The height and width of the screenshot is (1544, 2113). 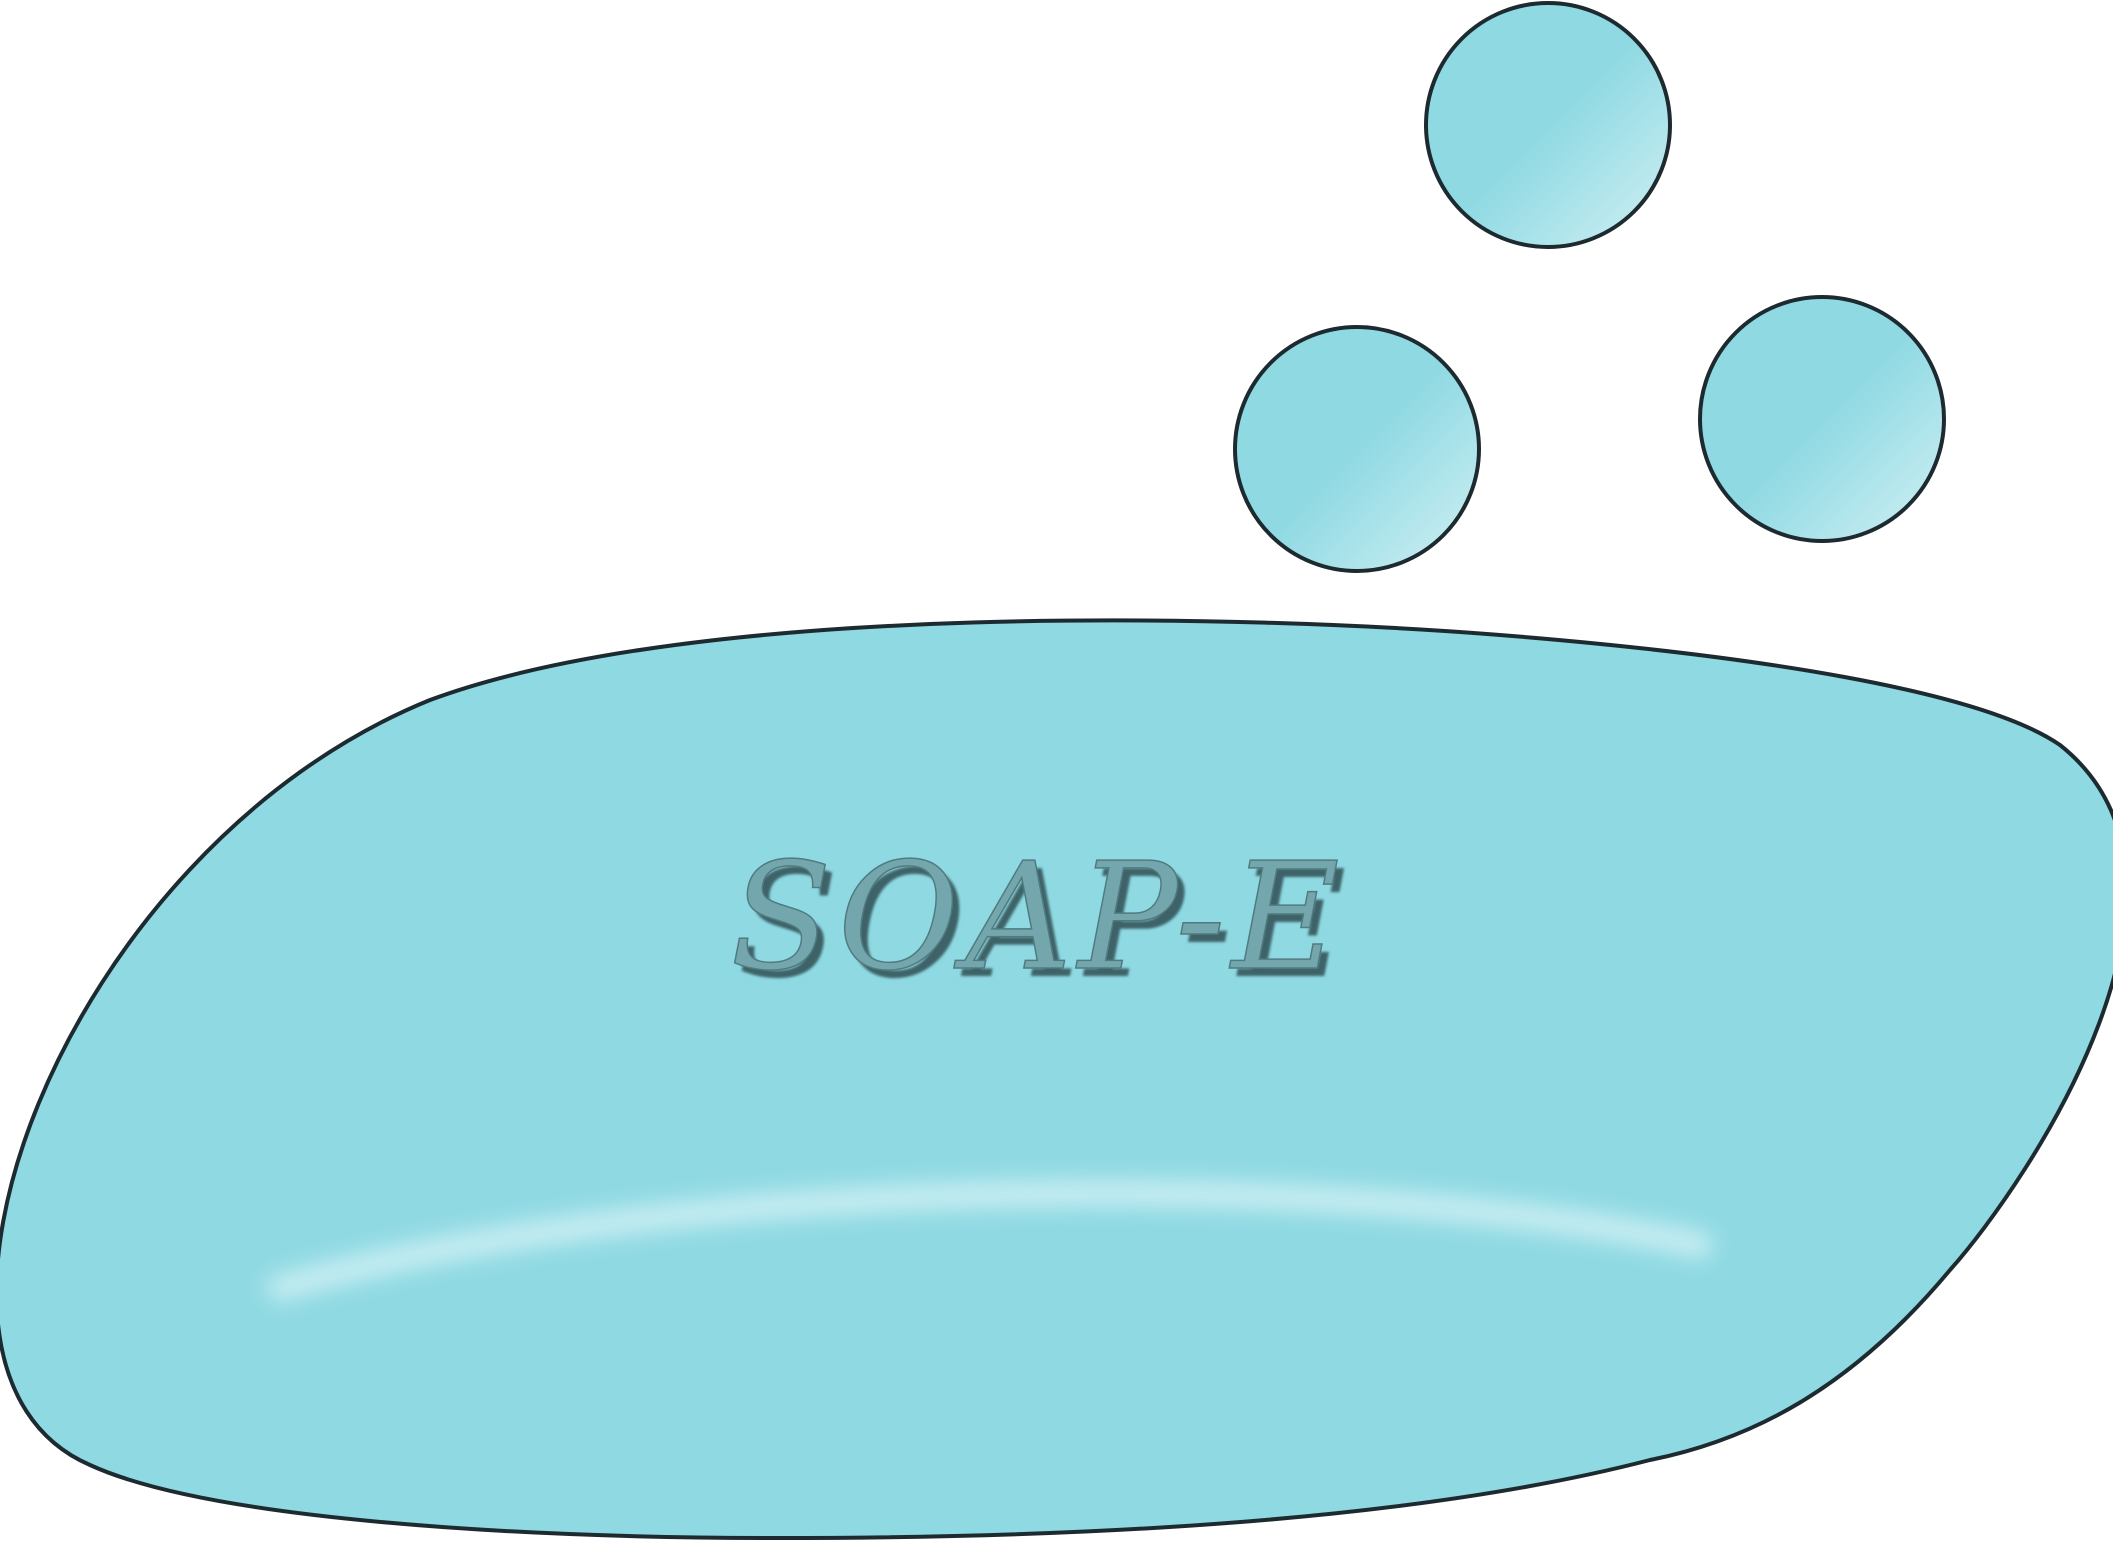 I want to click on soap-label: SOAP-E SOAP-E, so click(x=1041, y=920).